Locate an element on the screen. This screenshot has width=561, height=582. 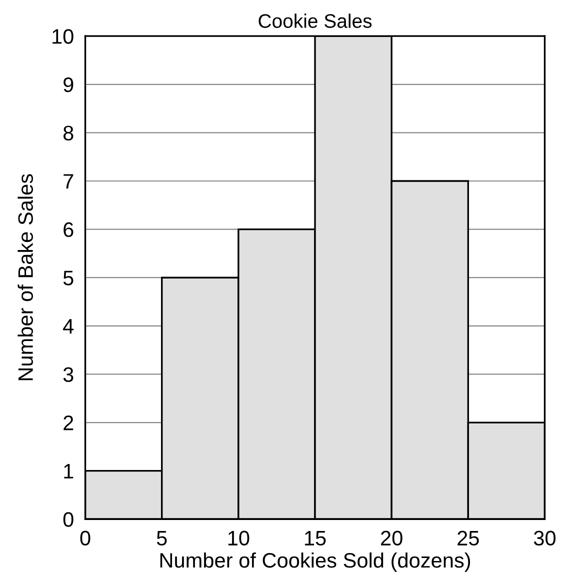
y-tick-label: 1 is located at coordinates (69, 471).